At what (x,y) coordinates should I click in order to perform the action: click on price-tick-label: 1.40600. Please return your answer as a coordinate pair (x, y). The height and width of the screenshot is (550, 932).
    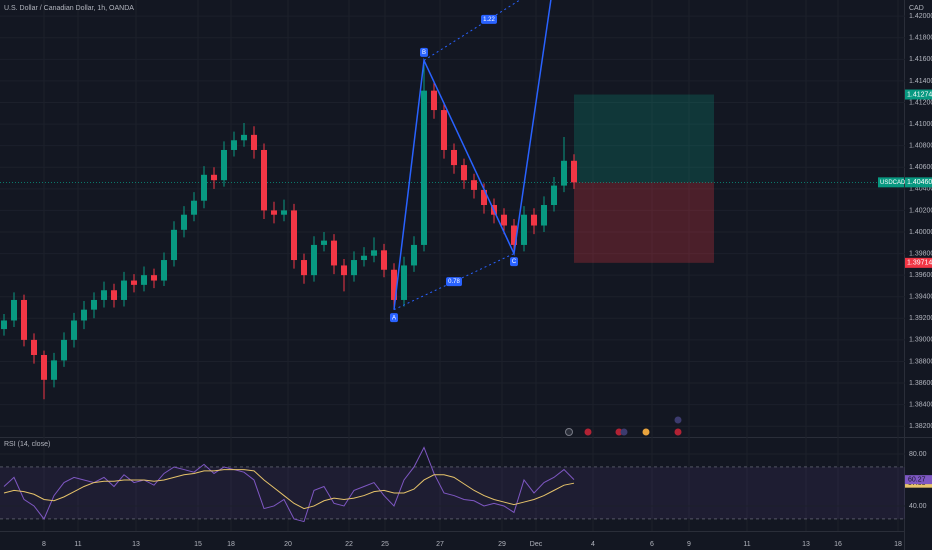
    Looking at the image, I should click on (920, 167).